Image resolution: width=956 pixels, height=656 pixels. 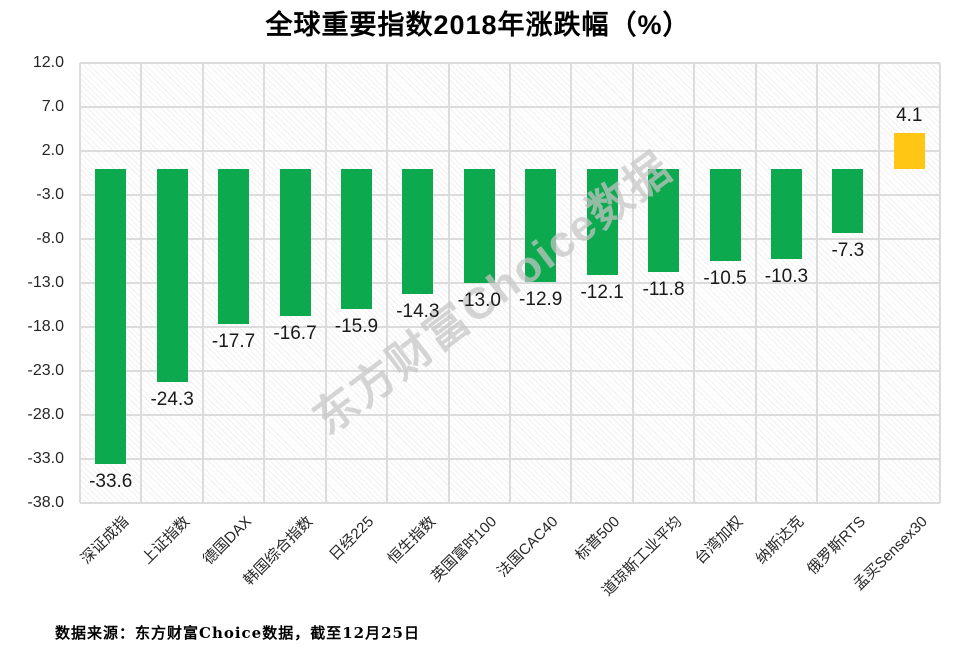 What do you see at coordinates (45, 370) in the screenshot?
I see `y-axis-label: -23.0` at bounding box center [45, 370].